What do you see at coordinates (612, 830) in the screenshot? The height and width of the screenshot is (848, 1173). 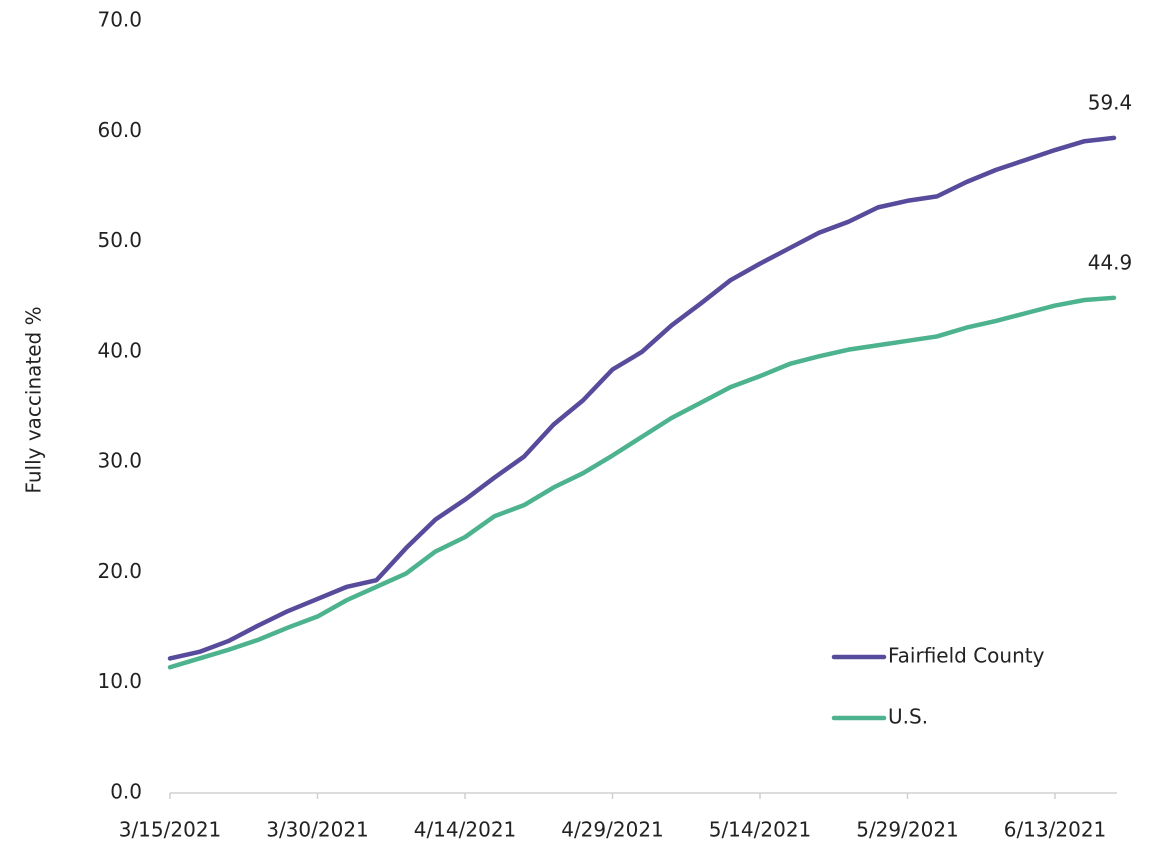 I see `x-tick-label: 4/29/2021` at bounding box center [612, 830].